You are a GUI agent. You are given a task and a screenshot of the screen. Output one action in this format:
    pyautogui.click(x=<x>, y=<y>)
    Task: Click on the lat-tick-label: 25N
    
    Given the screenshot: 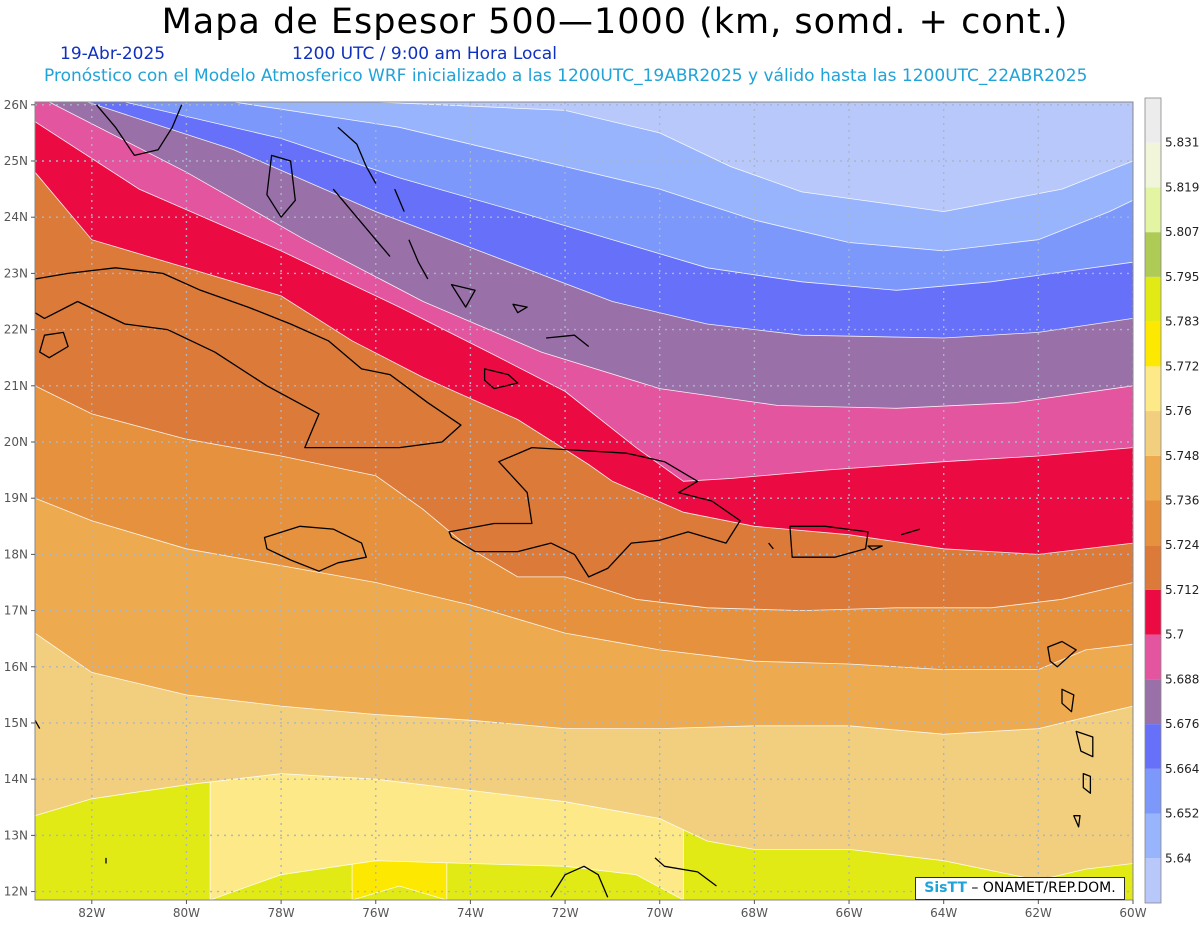 What is the action you would take?
    pyautogui.click(x=16, y=161)
    